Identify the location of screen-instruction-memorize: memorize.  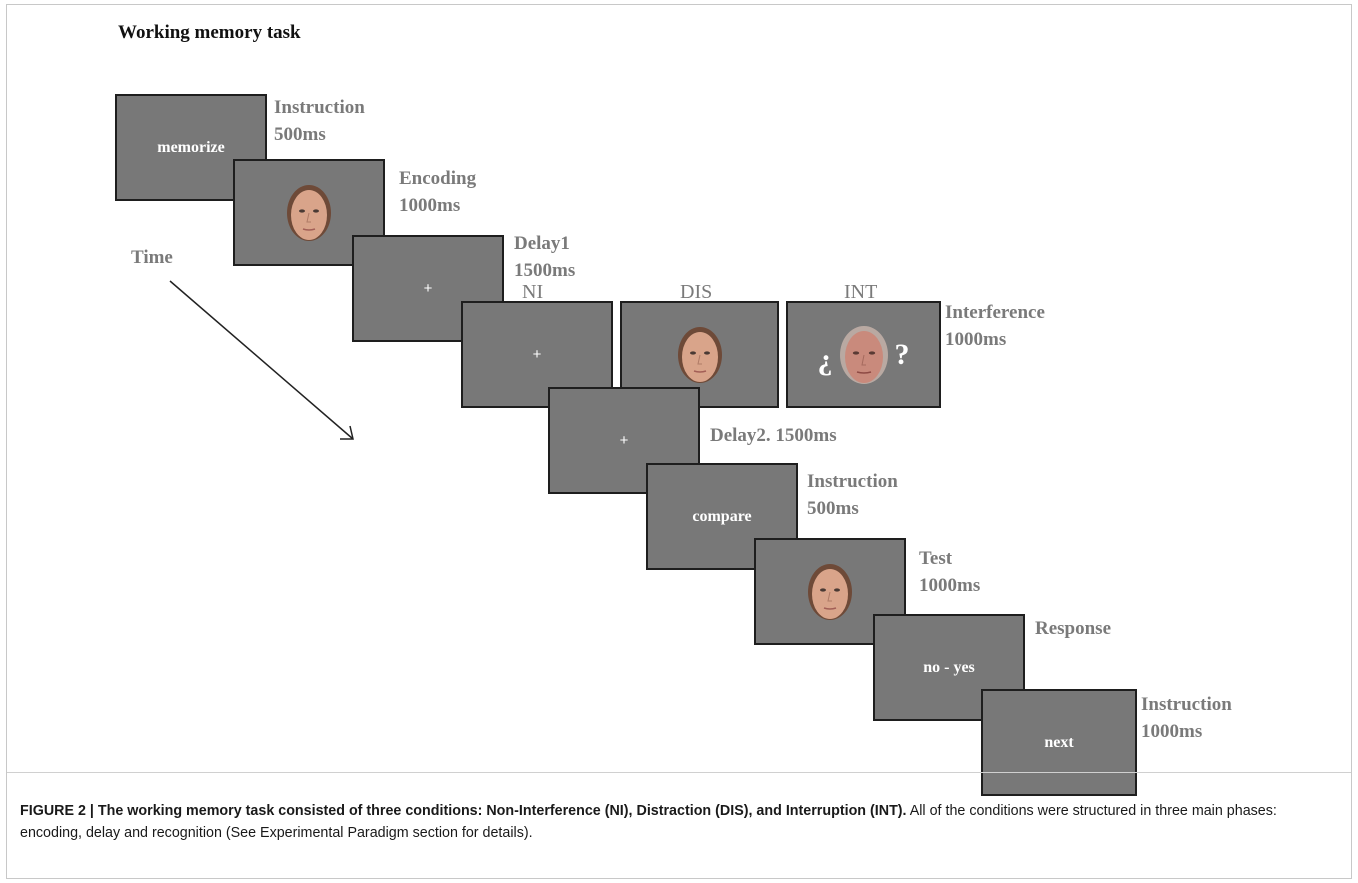
(191, 147).